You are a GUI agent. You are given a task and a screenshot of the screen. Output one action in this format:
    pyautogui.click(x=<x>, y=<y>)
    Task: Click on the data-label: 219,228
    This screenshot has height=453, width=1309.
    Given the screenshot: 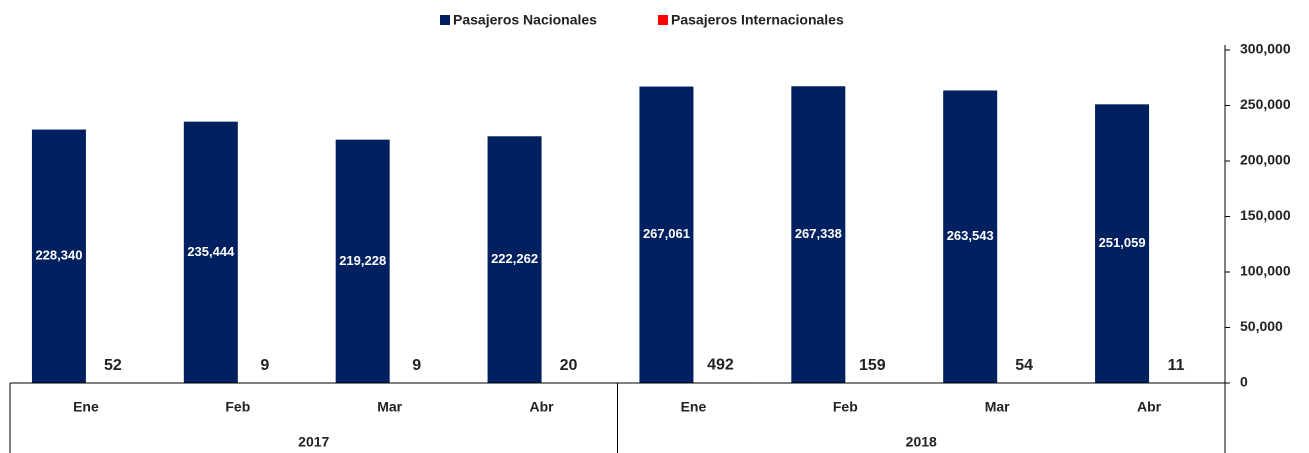 What is the action you would take?
    pyautogui.click(x=362, y=260)
    